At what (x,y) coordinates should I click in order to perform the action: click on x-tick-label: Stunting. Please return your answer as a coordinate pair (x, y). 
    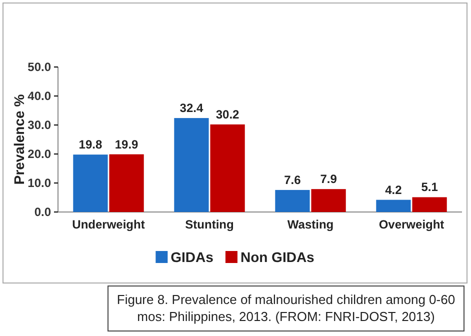
    Looking at the image, I should click on (209, 225).